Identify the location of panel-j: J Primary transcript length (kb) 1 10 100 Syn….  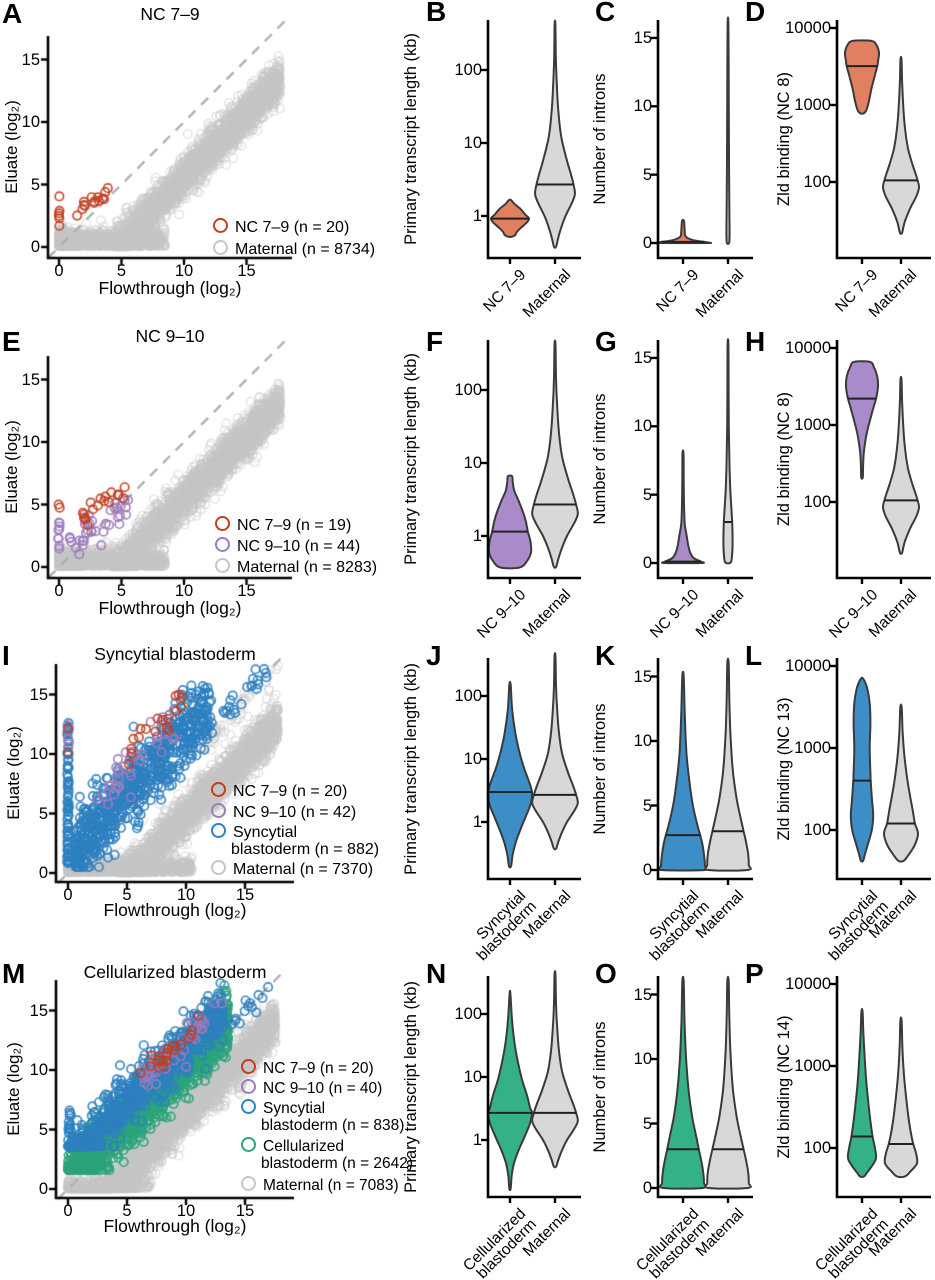
(491, 828).